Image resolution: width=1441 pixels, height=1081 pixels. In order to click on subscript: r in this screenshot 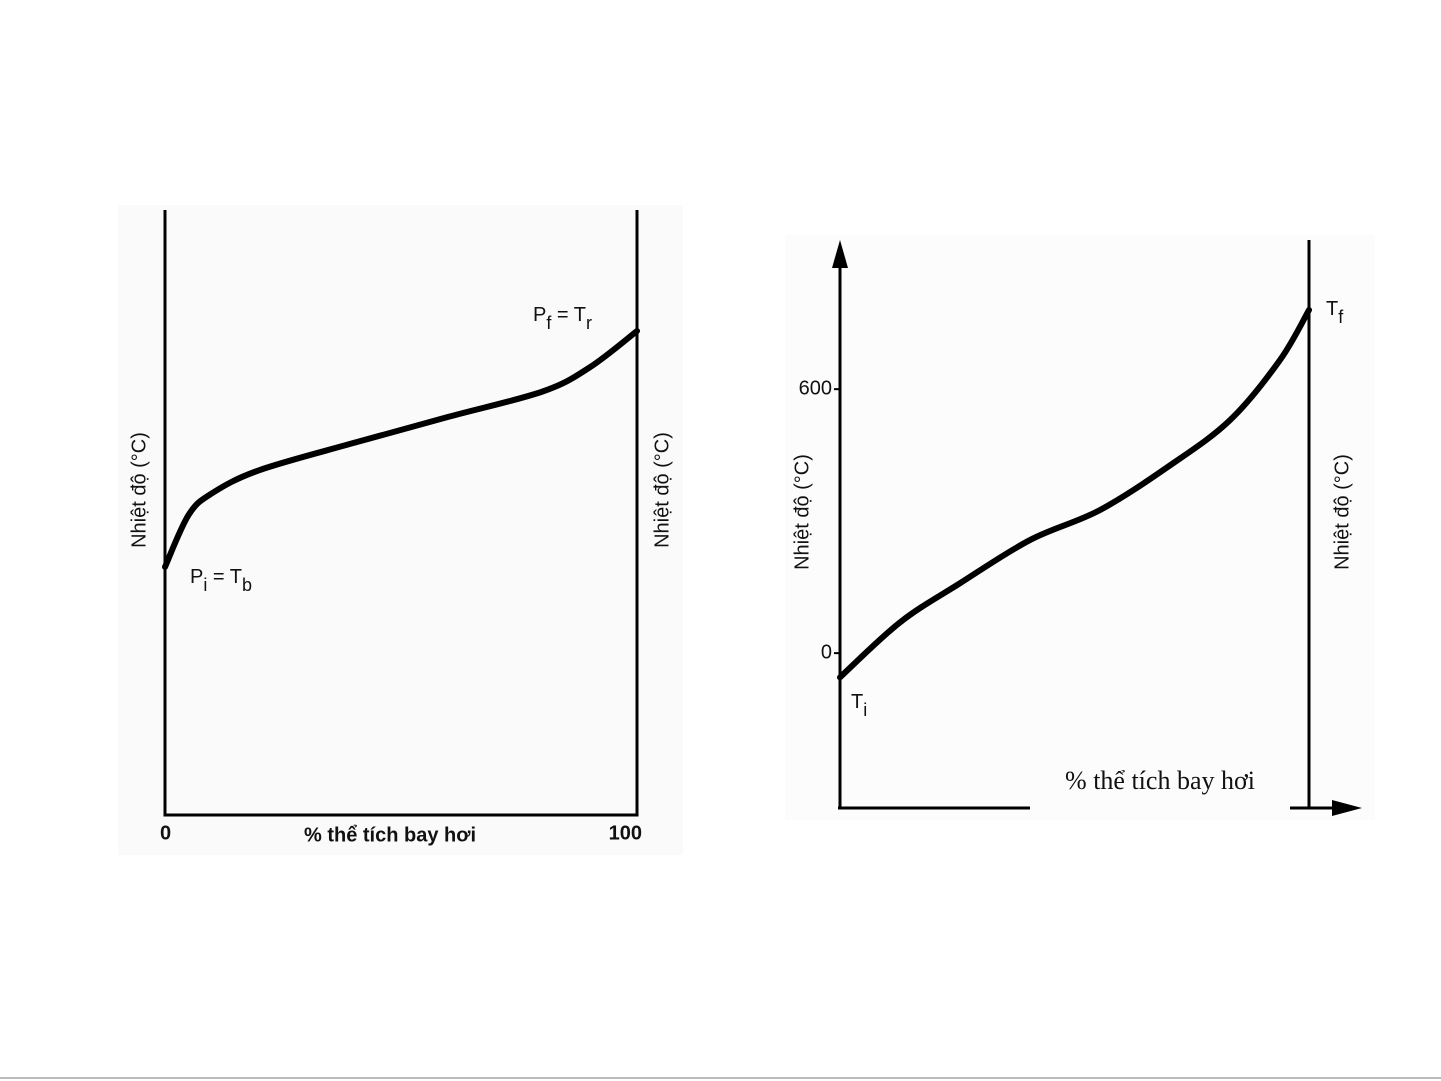, I will do `click(589, 323)`.